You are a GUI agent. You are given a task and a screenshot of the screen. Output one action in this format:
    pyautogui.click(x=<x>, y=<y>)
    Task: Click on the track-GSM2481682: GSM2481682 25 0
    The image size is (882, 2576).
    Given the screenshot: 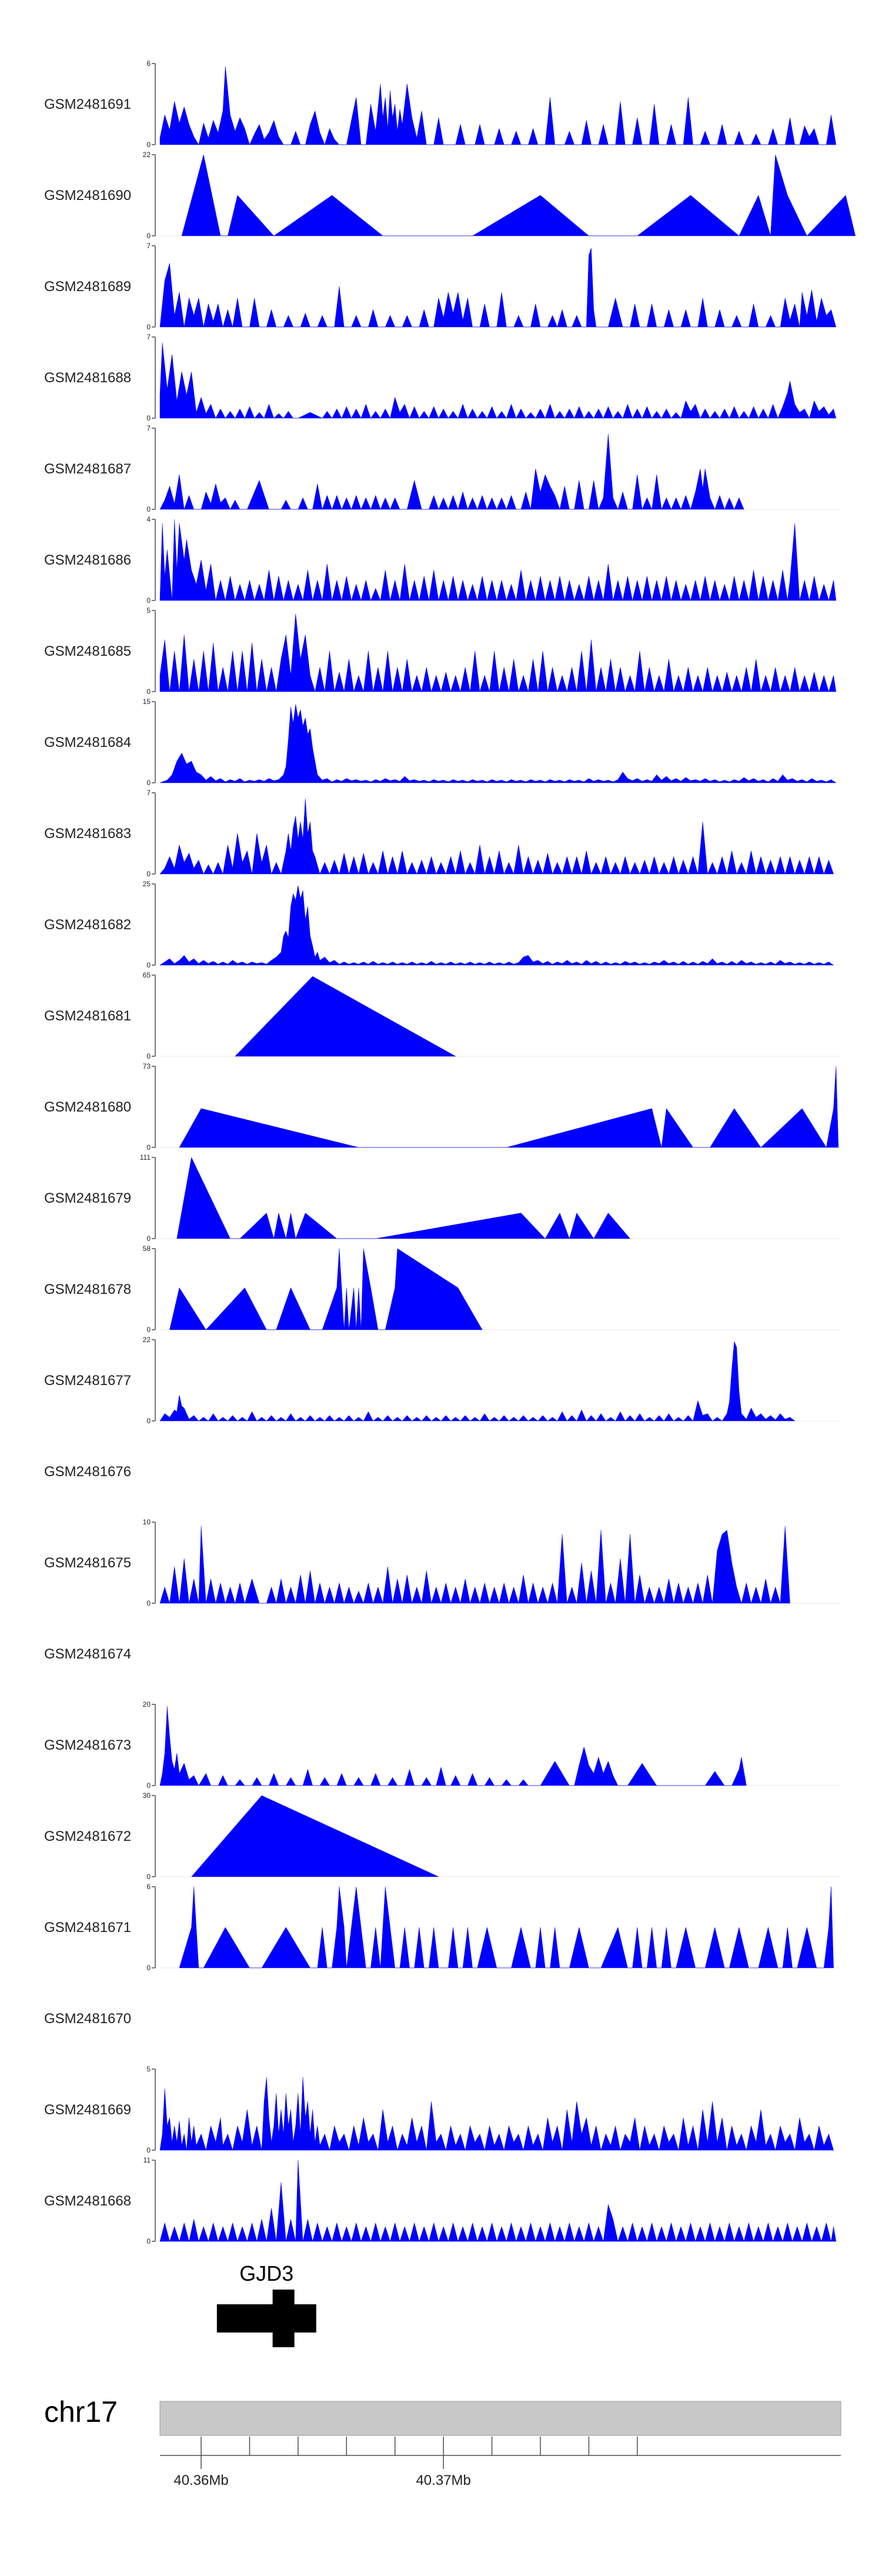 What is the action you would take?
    pyautogui.click(x=442, y=924)
    